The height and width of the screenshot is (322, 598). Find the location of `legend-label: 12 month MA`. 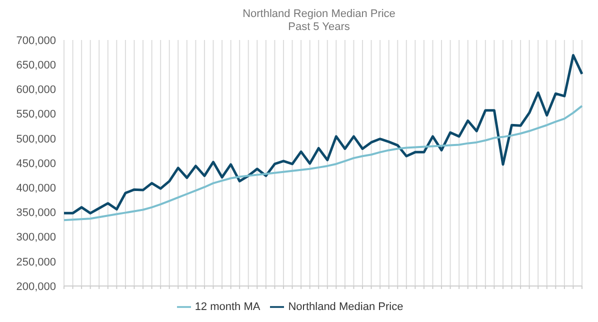

legend-label: 12 month MA is located at coordinates (227, 306).